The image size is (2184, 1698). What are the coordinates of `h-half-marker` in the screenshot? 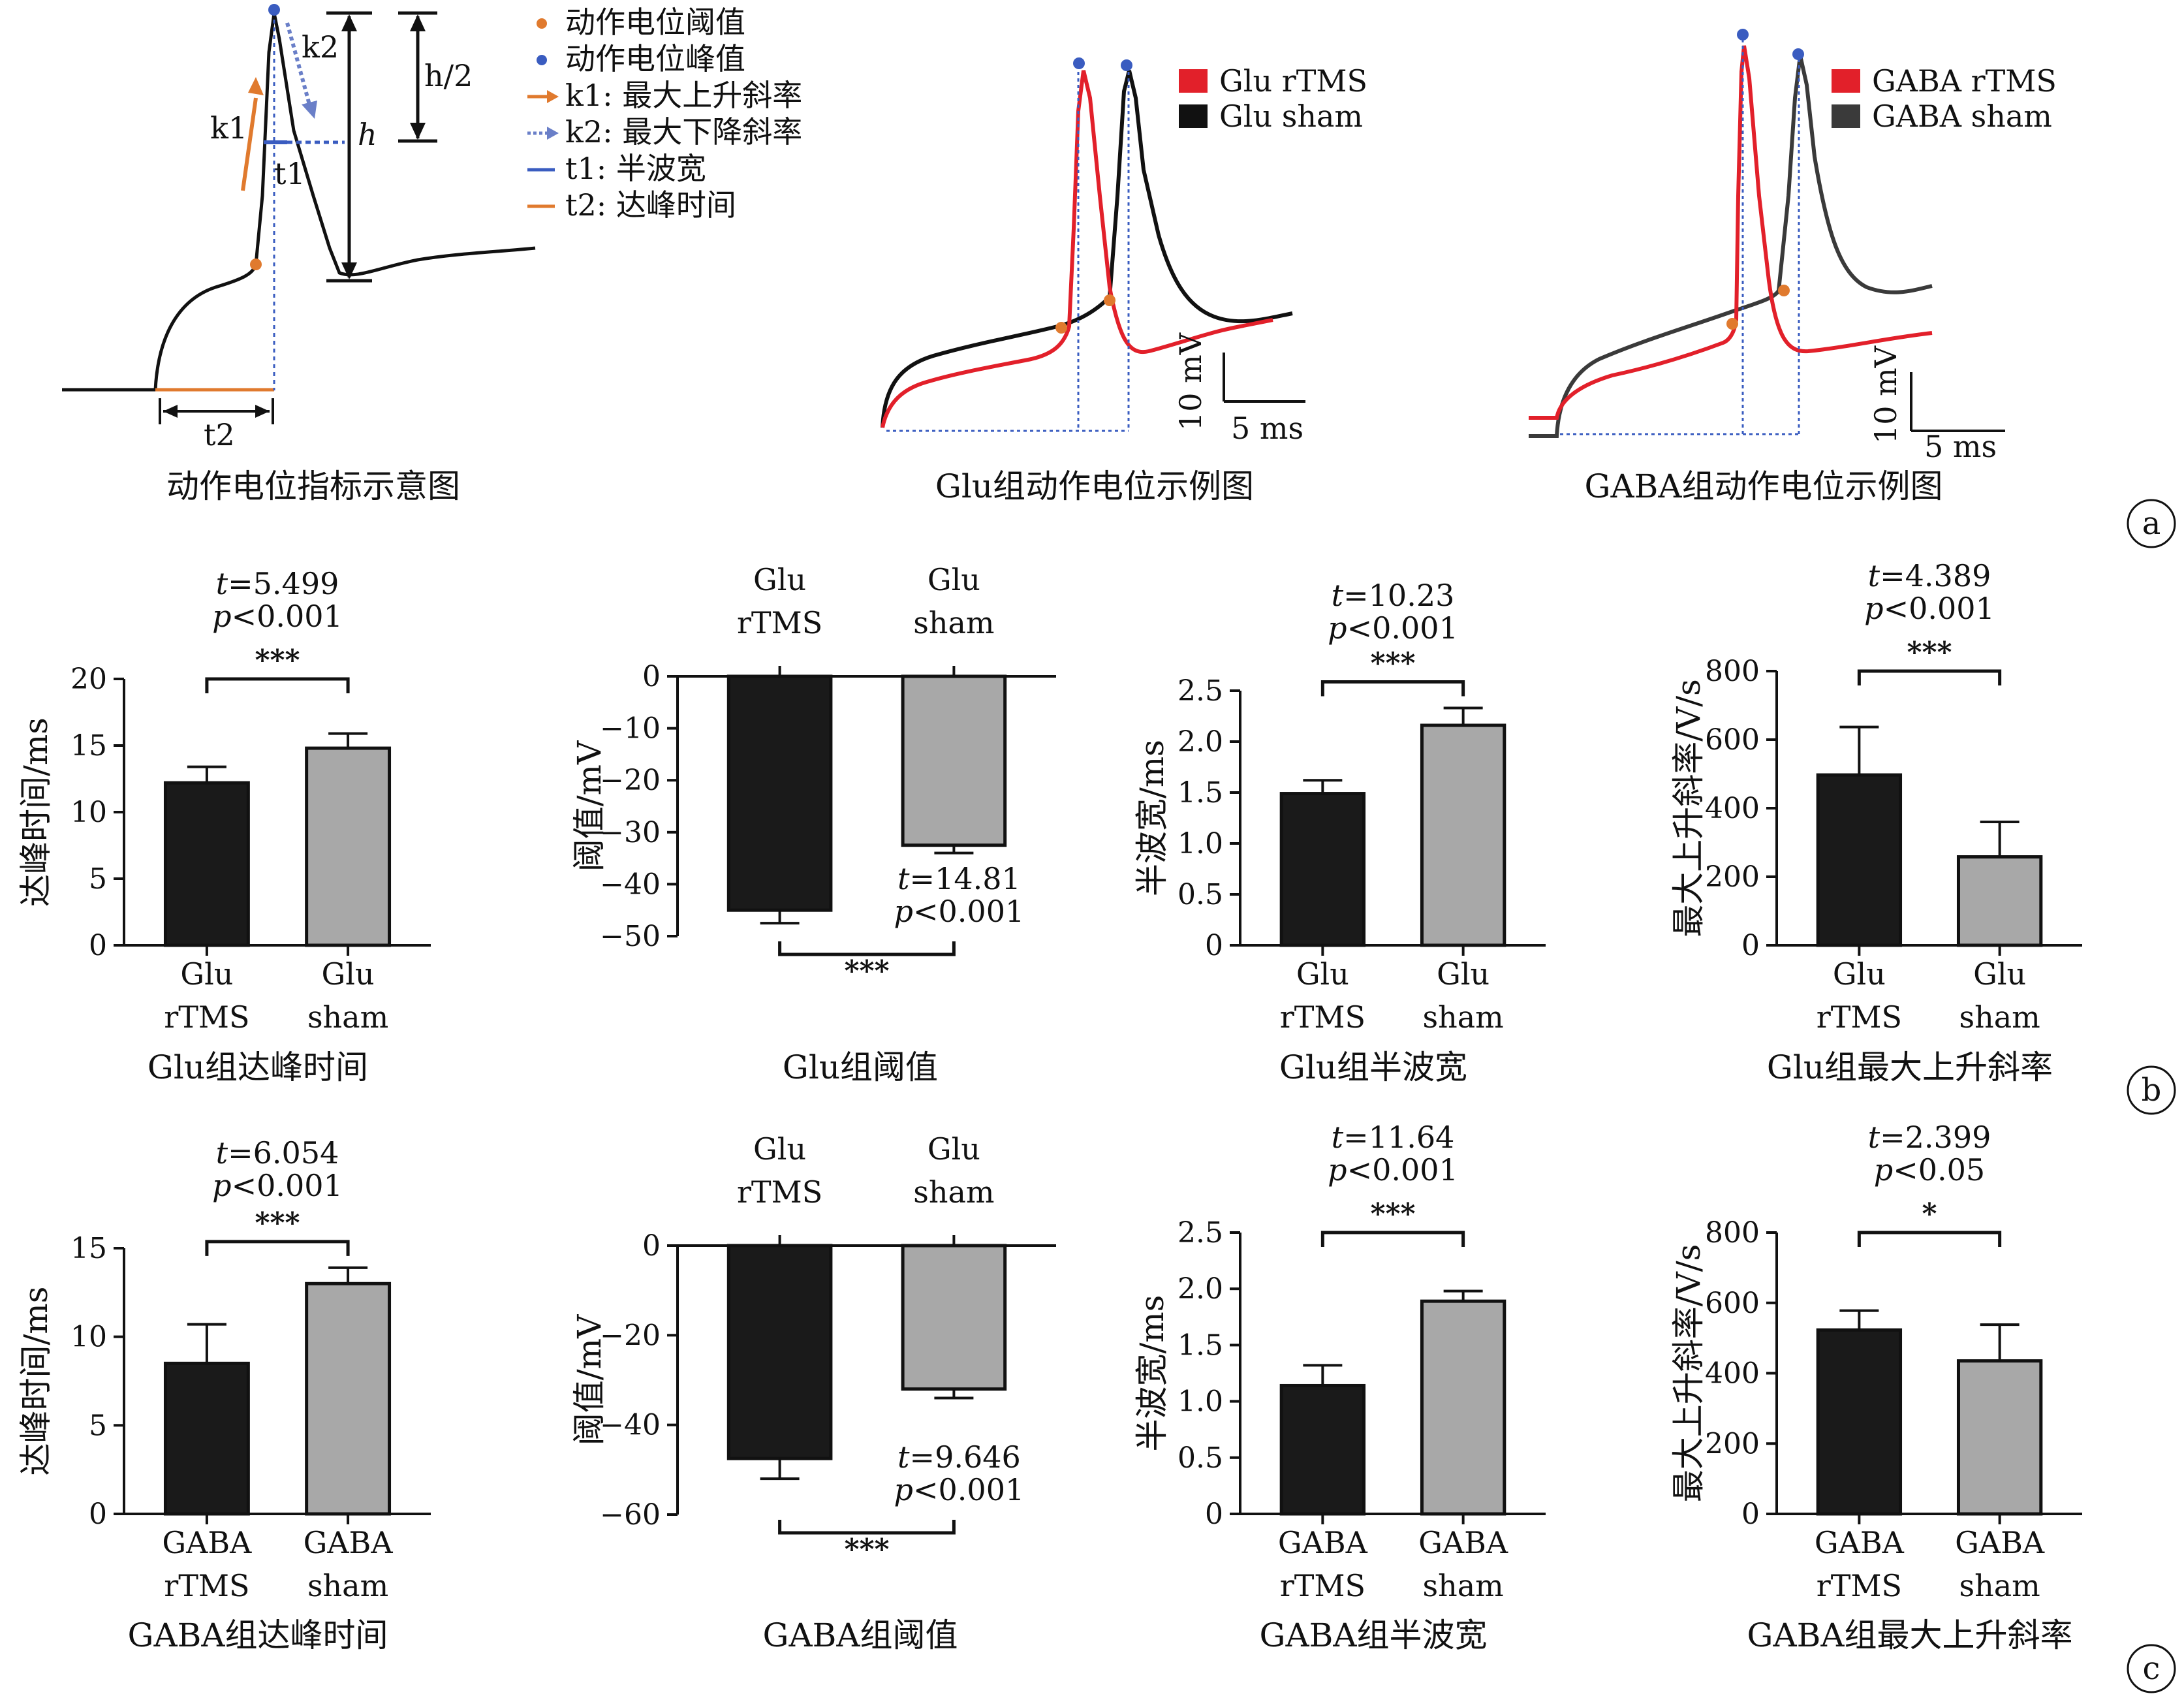 It's located at (418, 77).